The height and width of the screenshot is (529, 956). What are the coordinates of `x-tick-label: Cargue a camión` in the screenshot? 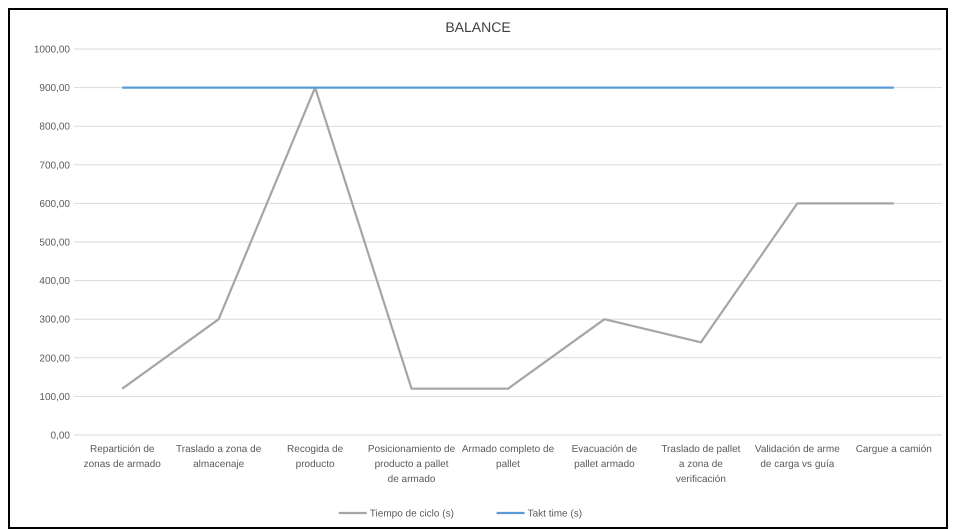 It's located at (894, 449).